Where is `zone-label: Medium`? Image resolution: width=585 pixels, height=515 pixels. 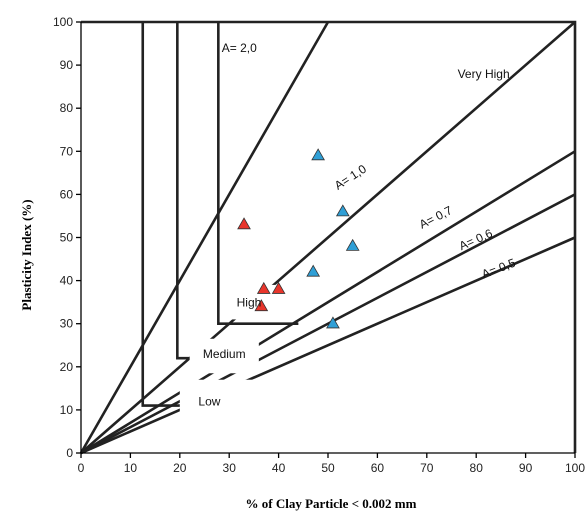 zone-label: Medium is located at coordinates (224, 354).